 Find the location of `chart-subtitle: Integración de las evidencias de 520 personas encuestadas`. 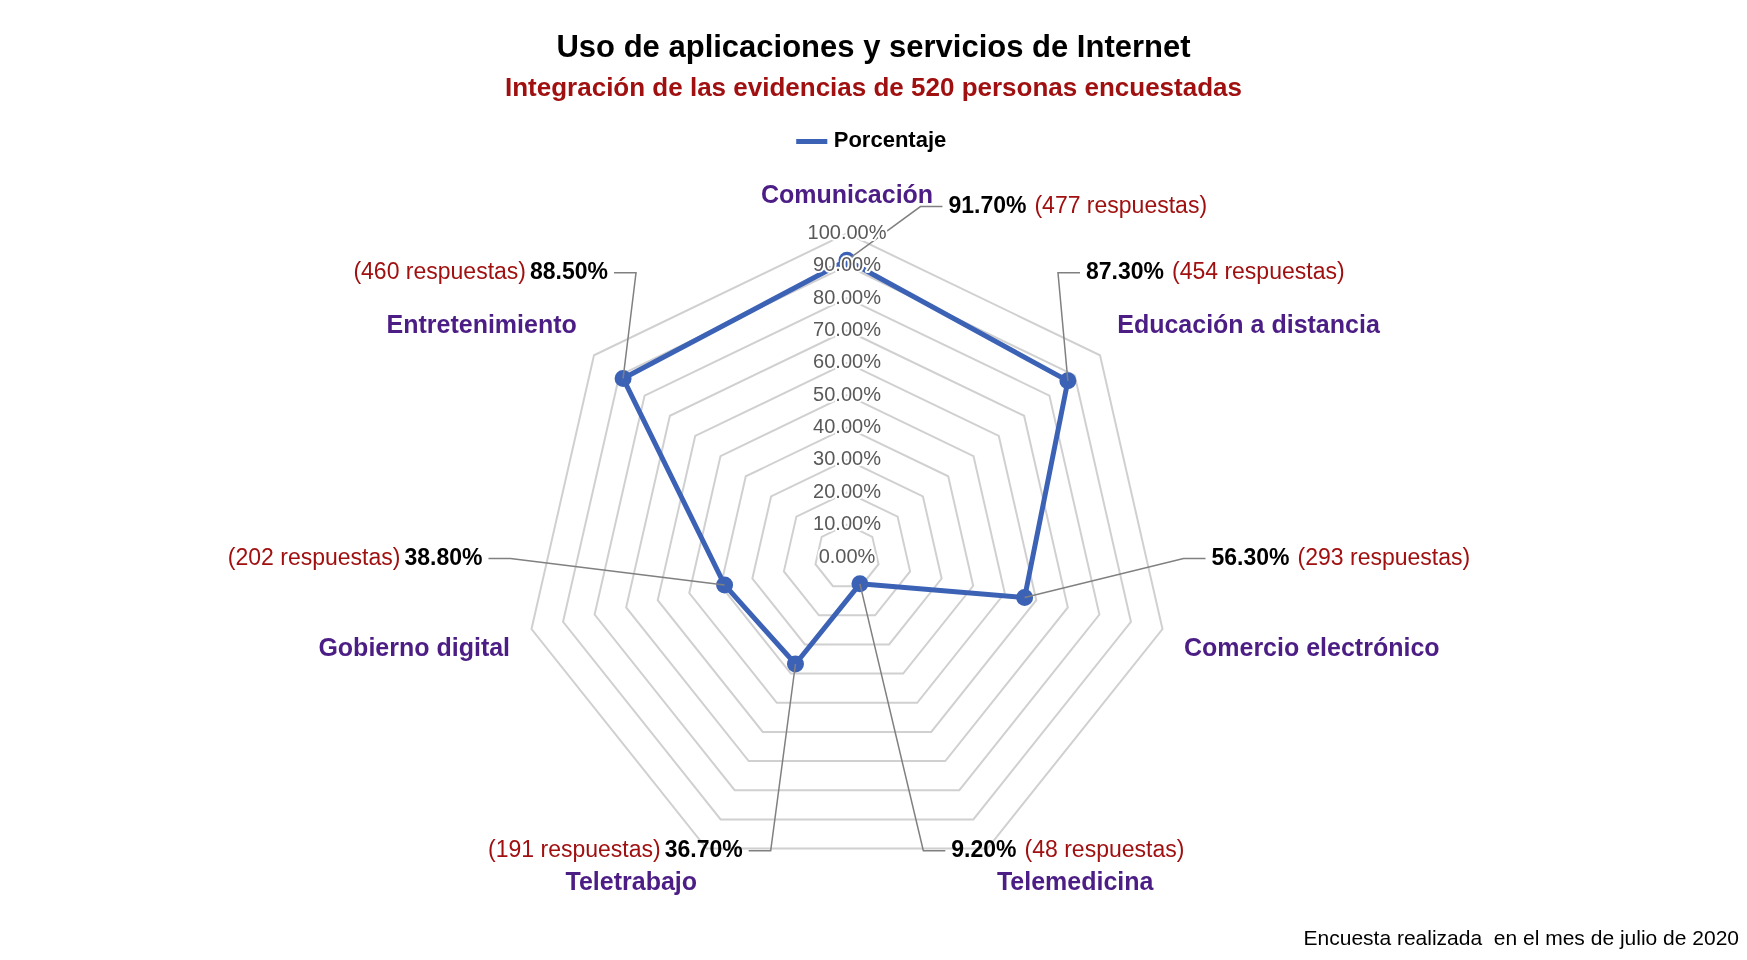

chart-subtitle: Integración de las evidencias de 520 personas encuestadas is located at coordinates (873, 86).